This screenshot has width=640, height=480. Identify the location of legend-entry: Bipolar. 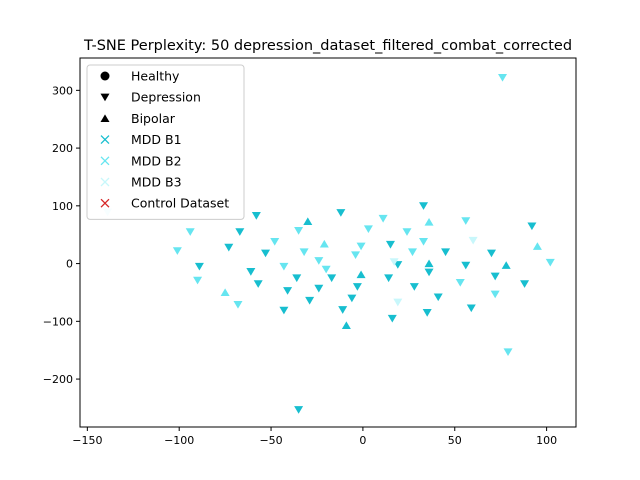
(138, 118).